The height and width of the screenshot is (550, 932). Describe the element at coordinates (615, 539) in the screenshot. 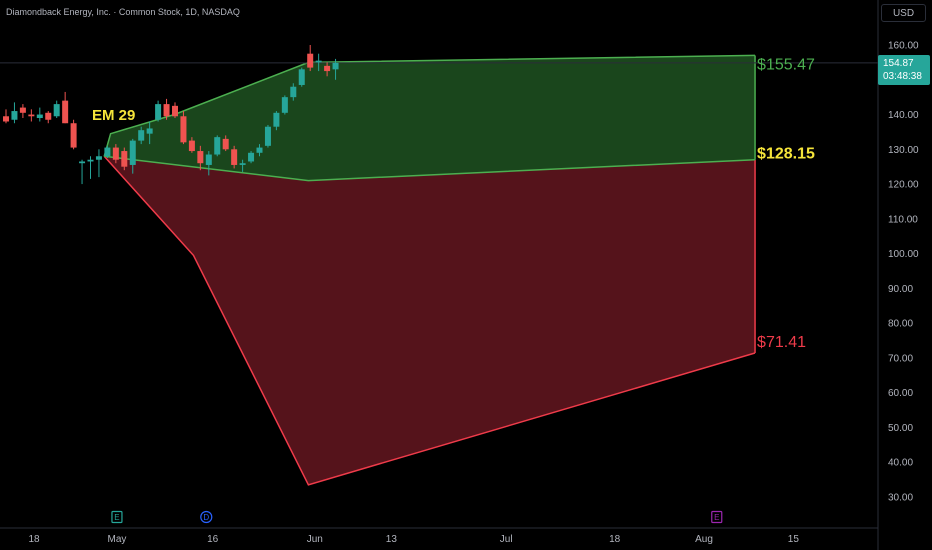

I see `time-tick-label: 18` at that location.